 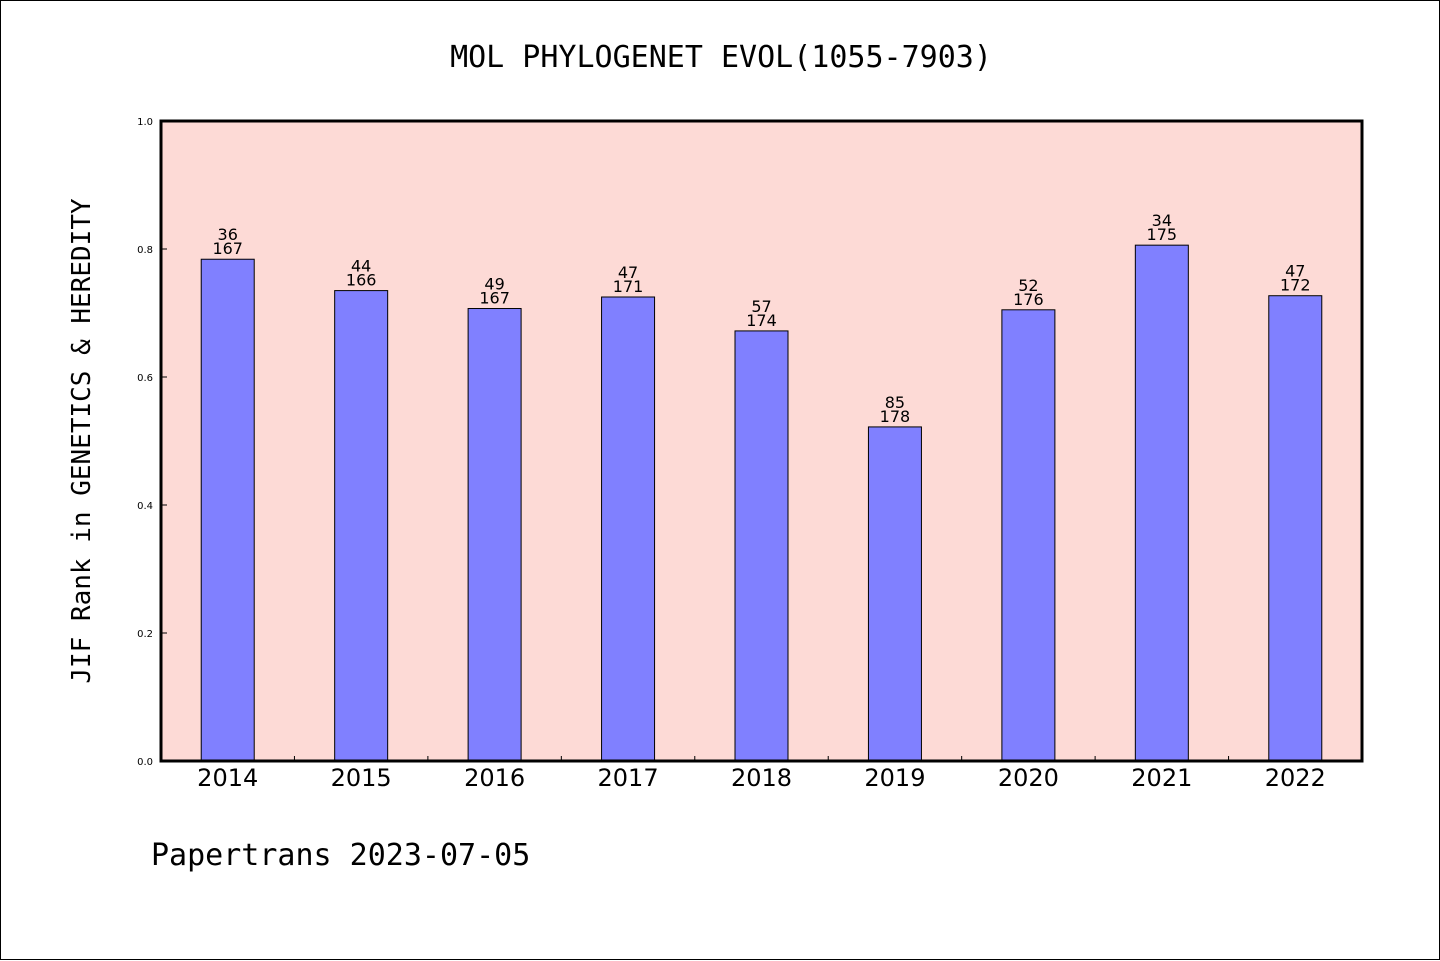 I want to click on y-tick-label: 0.2, so click(x=145, y=634).